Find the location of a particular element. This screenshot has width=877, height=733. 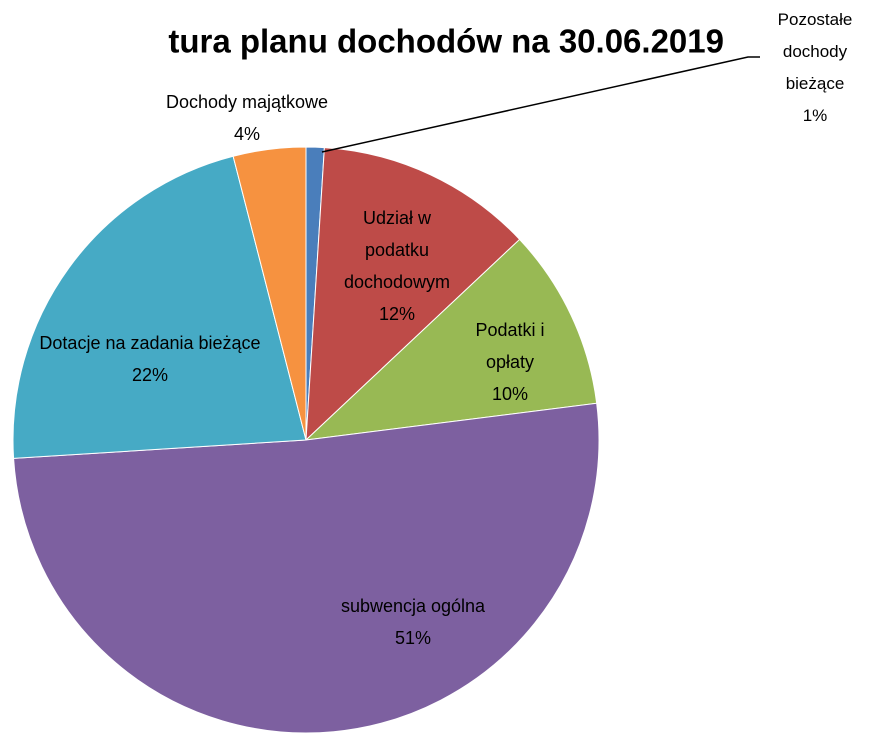

category-name: subwencja ogólna is located at coordinates (413, 606).